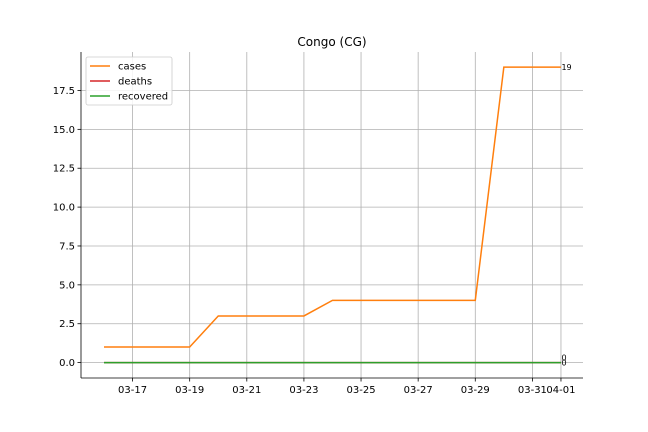 The width and height of the screenshot is (648, 432). Describe the element at coordinates (64, 91) in the screenshot. I see `y-tick-label: 17.5` at that location.